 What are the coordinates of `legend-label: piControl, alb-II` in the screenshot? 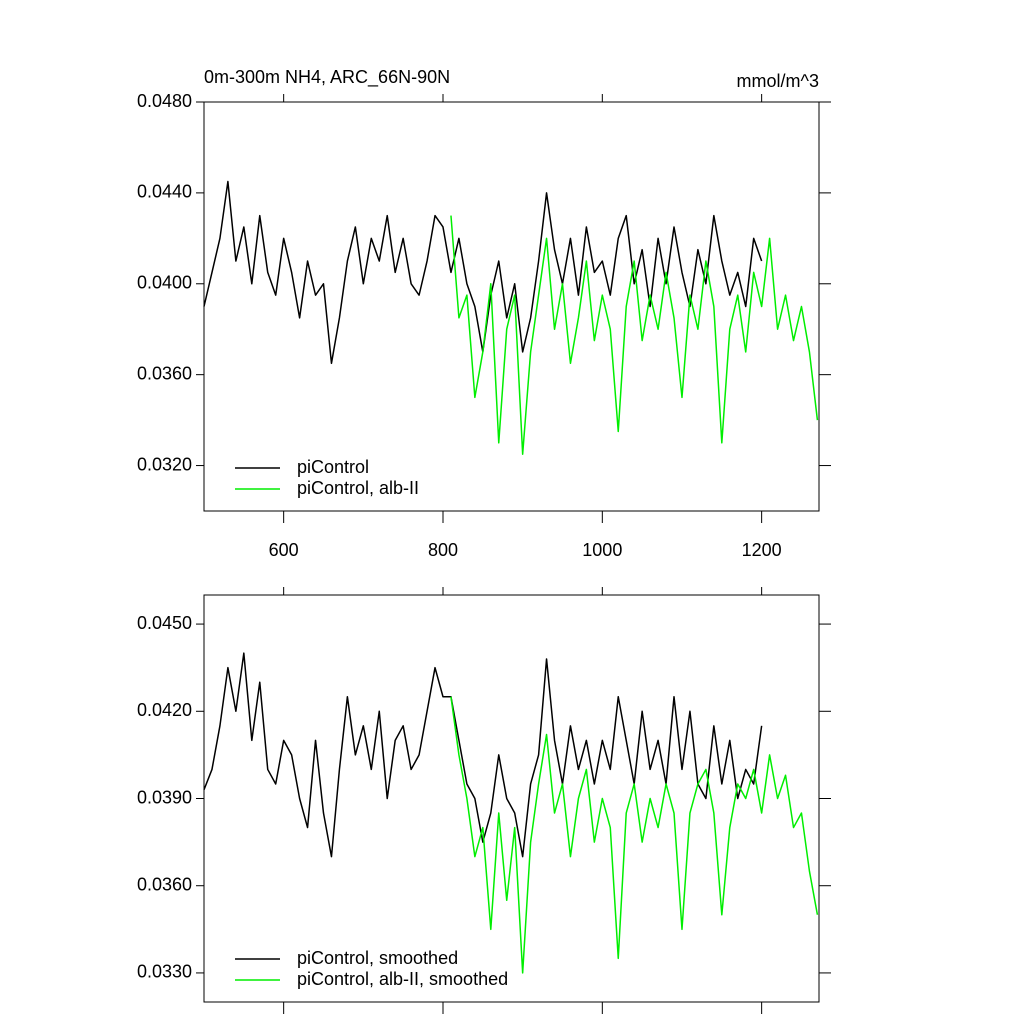 It's located at (358, 488).